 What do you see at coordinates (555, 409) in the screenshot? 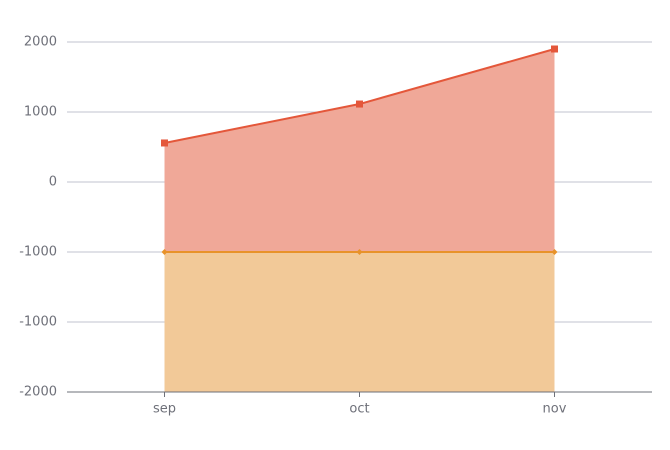
I see `x-tick-label: nov` at bounding box center [555, 409].